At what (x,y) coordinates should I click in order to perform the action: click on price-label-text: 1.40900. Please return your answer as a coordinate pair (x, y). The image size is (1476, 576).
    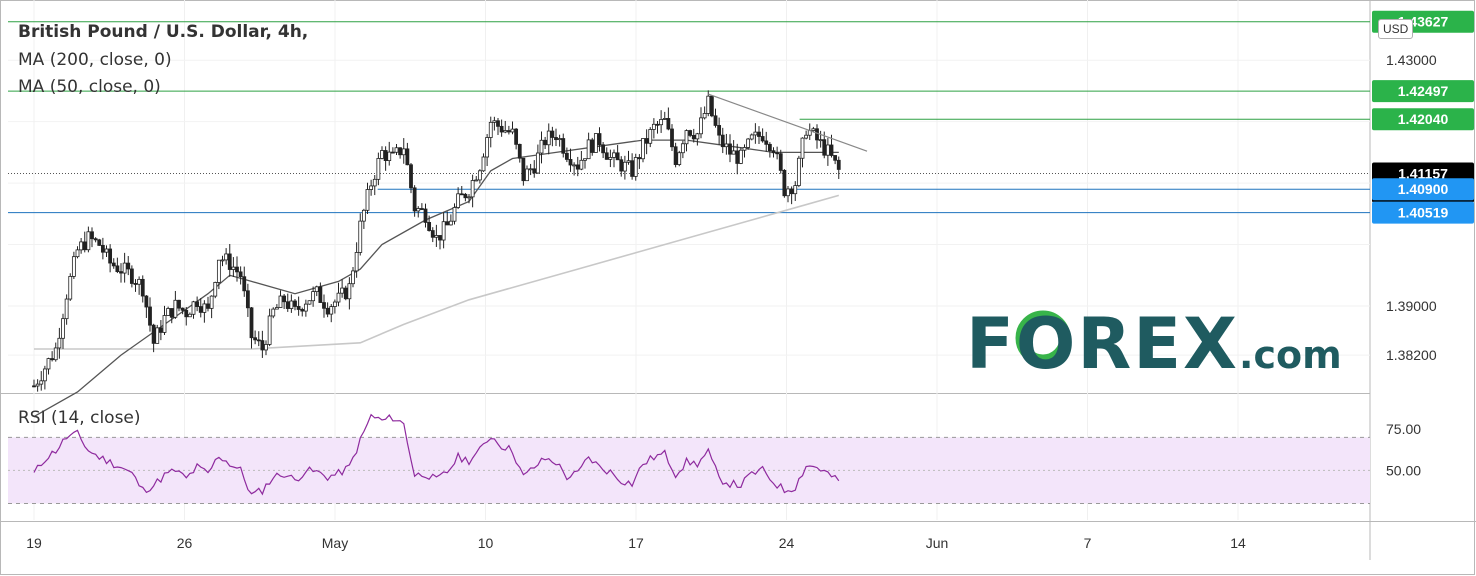
    Looking at the image, I should click on (1423, 189).